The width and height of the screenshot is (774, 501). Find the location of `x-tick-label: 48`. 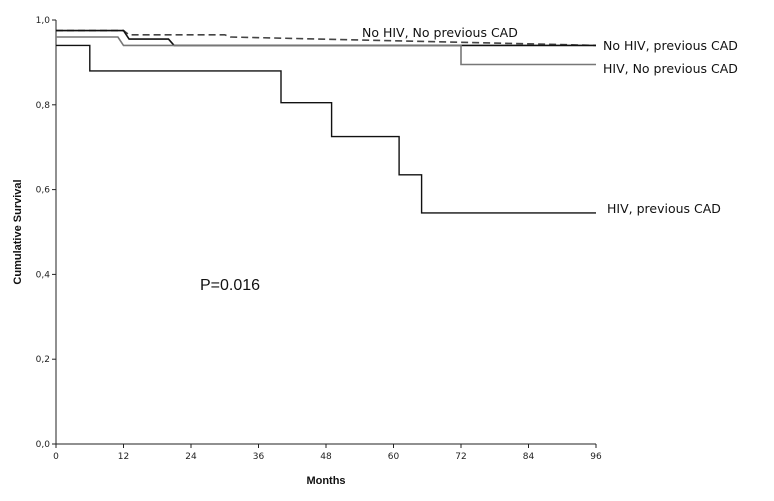

x-tick-label: 48 is located at coordinates (326, 457).